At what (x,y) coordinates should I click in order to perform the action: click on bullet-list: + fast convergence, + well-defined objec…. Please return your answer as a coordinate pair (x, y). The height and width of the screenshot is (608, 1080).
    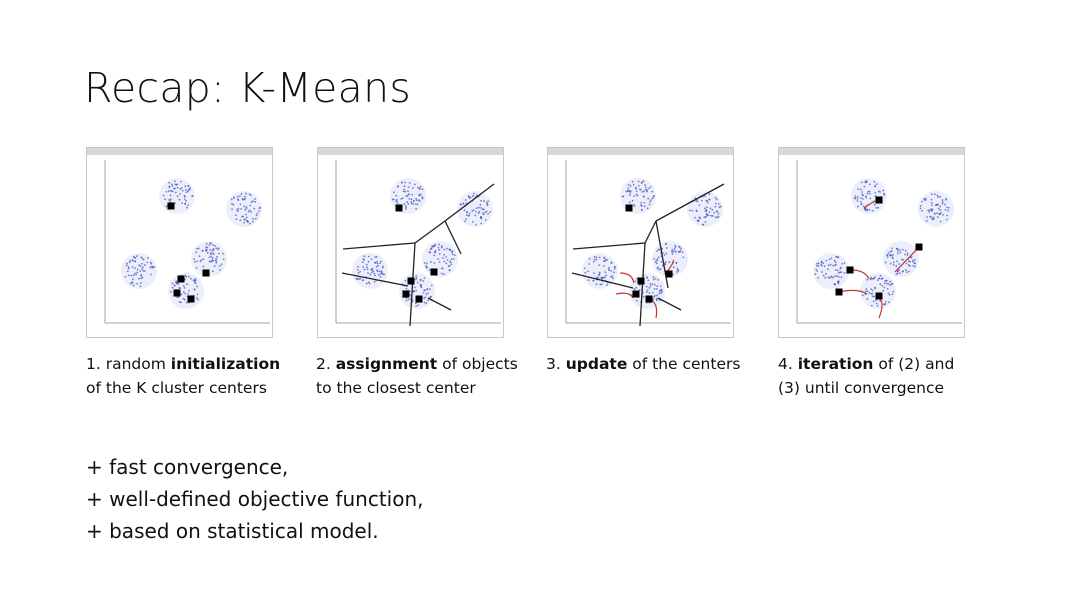
    Looking at the image, I should click on (254, 499).